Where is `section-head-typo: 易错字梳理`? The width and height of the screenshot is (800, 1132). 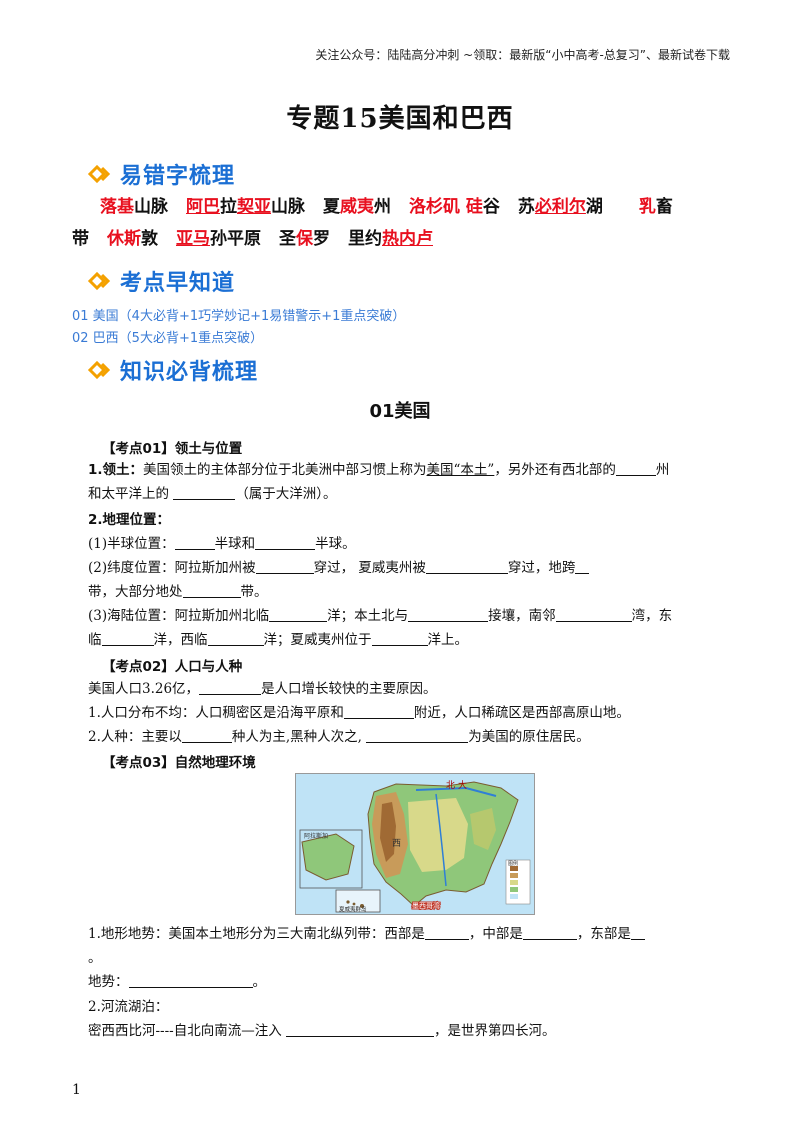
section-head-typo: 易错字梳理 is located at coordinates (161, 174).